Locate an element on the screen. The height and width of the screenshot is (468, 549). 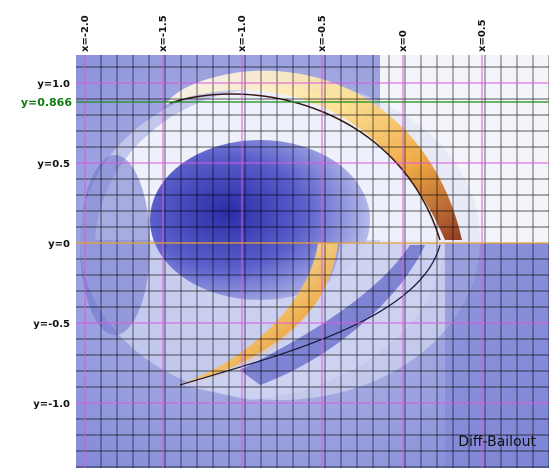
lower-right-region is located at coordinates (497, 355).